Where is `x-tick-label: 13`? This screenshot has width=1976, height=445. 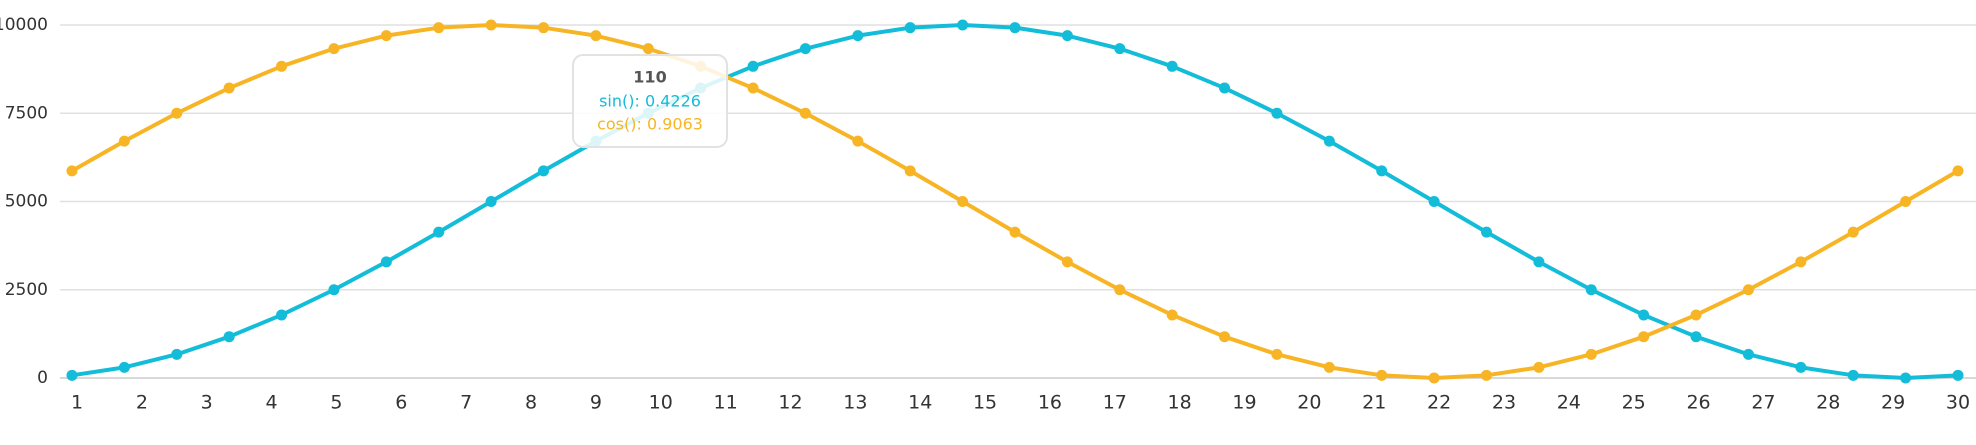 x-tick-label: 13 is located at coordinates (855, 403).